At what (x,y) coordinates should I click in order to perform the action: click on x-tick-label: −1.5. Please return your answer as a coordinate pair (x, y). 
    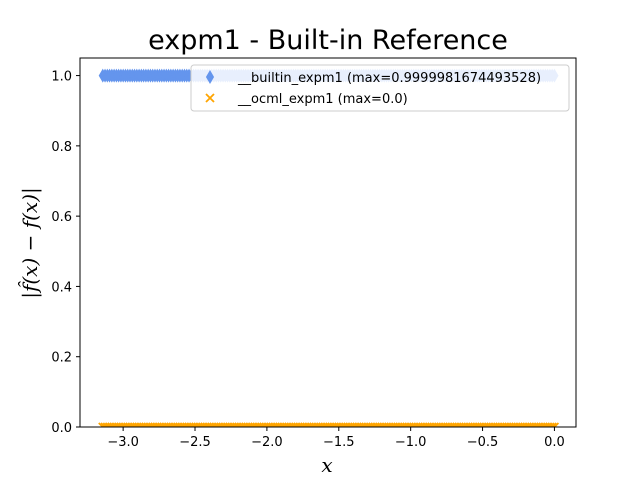
    Looking at the image, I should click on (339, 442).